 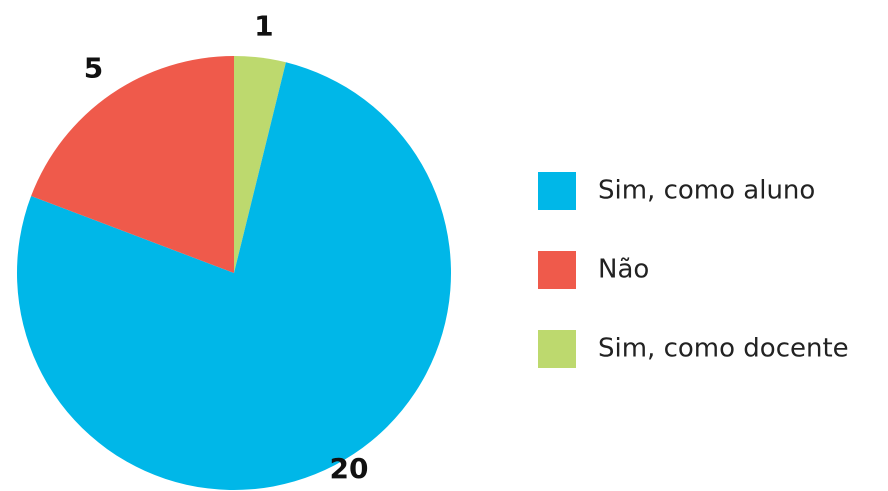 What do you see at coordinates (623, 270) in the screenshot?
I see `legend-label: Não` at bounding box center [623, 270].